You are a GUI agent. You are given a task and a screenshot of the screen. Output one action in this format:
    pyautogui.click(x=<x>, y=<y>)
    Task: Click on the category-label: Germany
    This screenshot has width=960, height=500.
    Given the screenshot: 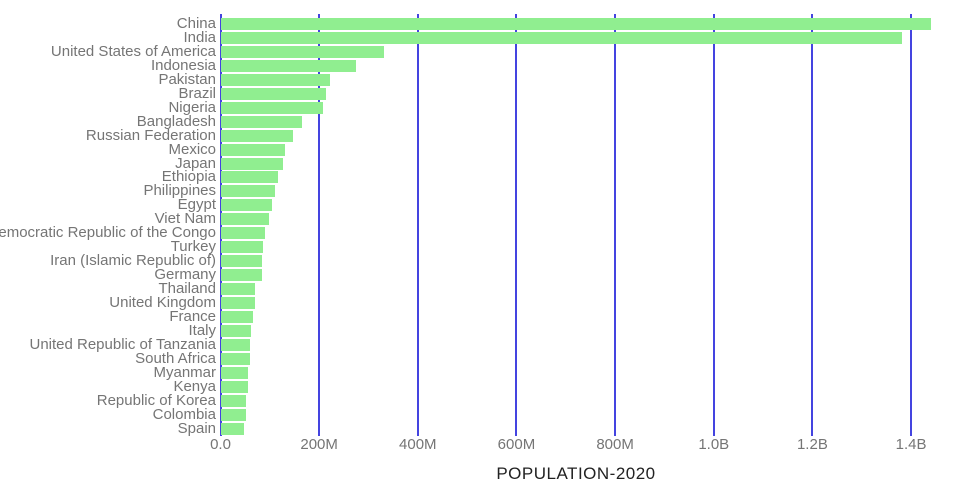 What is the action you would take?
    pyautogui.click(x=108, y=274)
    